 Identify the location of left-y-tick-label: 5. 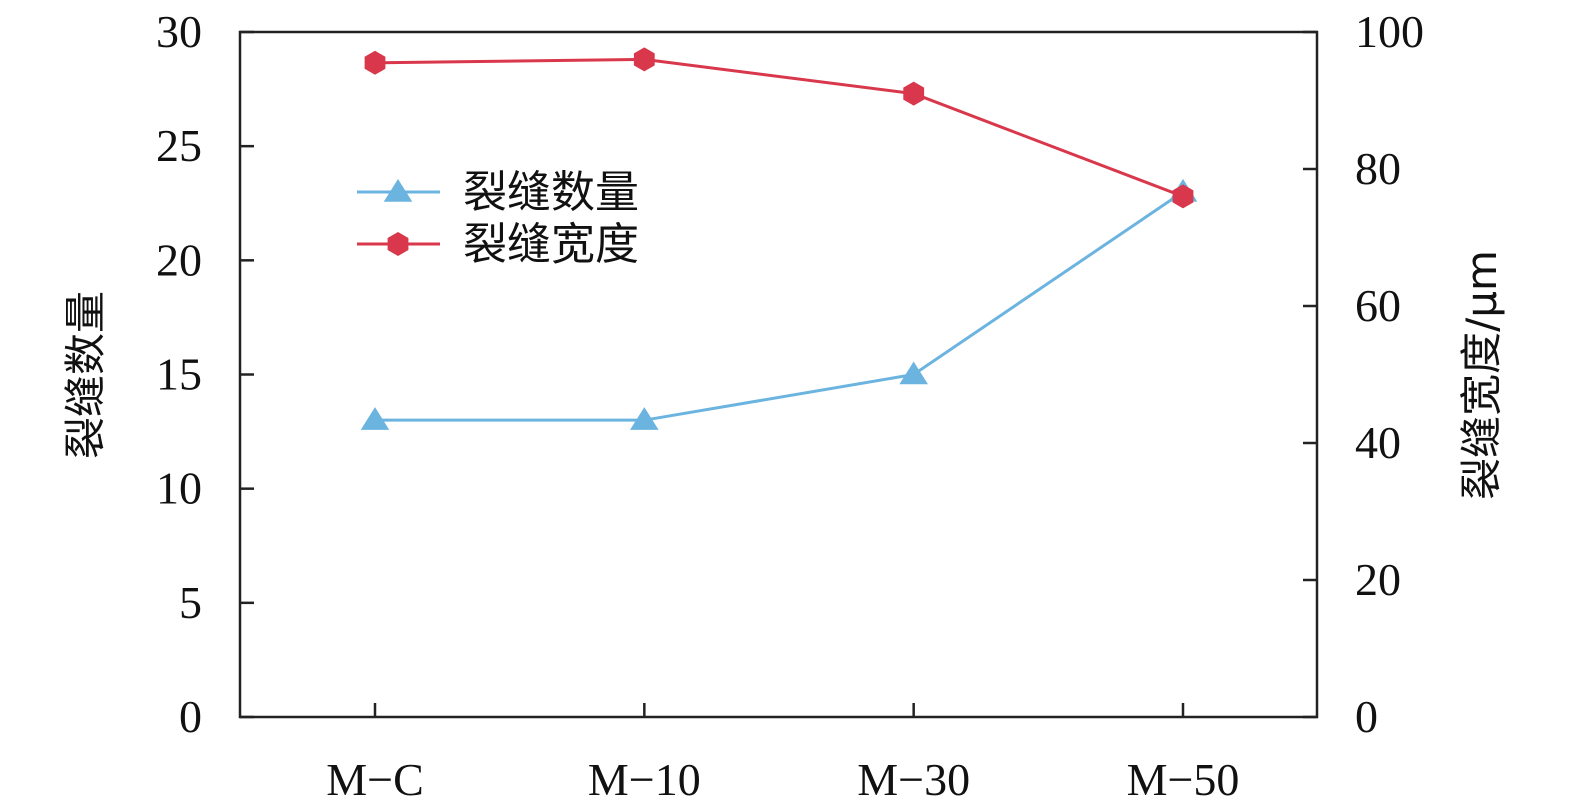
(190, 602).